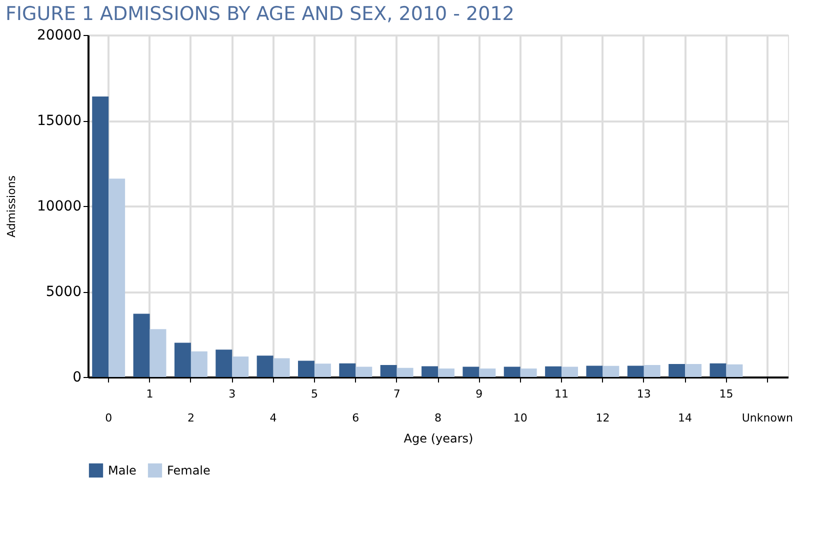 The height and width of the screenshot is (541, 820). Describe the element at coordinates (479, 394) in the screenshot. I see `x-tick-label: 9` at that location.